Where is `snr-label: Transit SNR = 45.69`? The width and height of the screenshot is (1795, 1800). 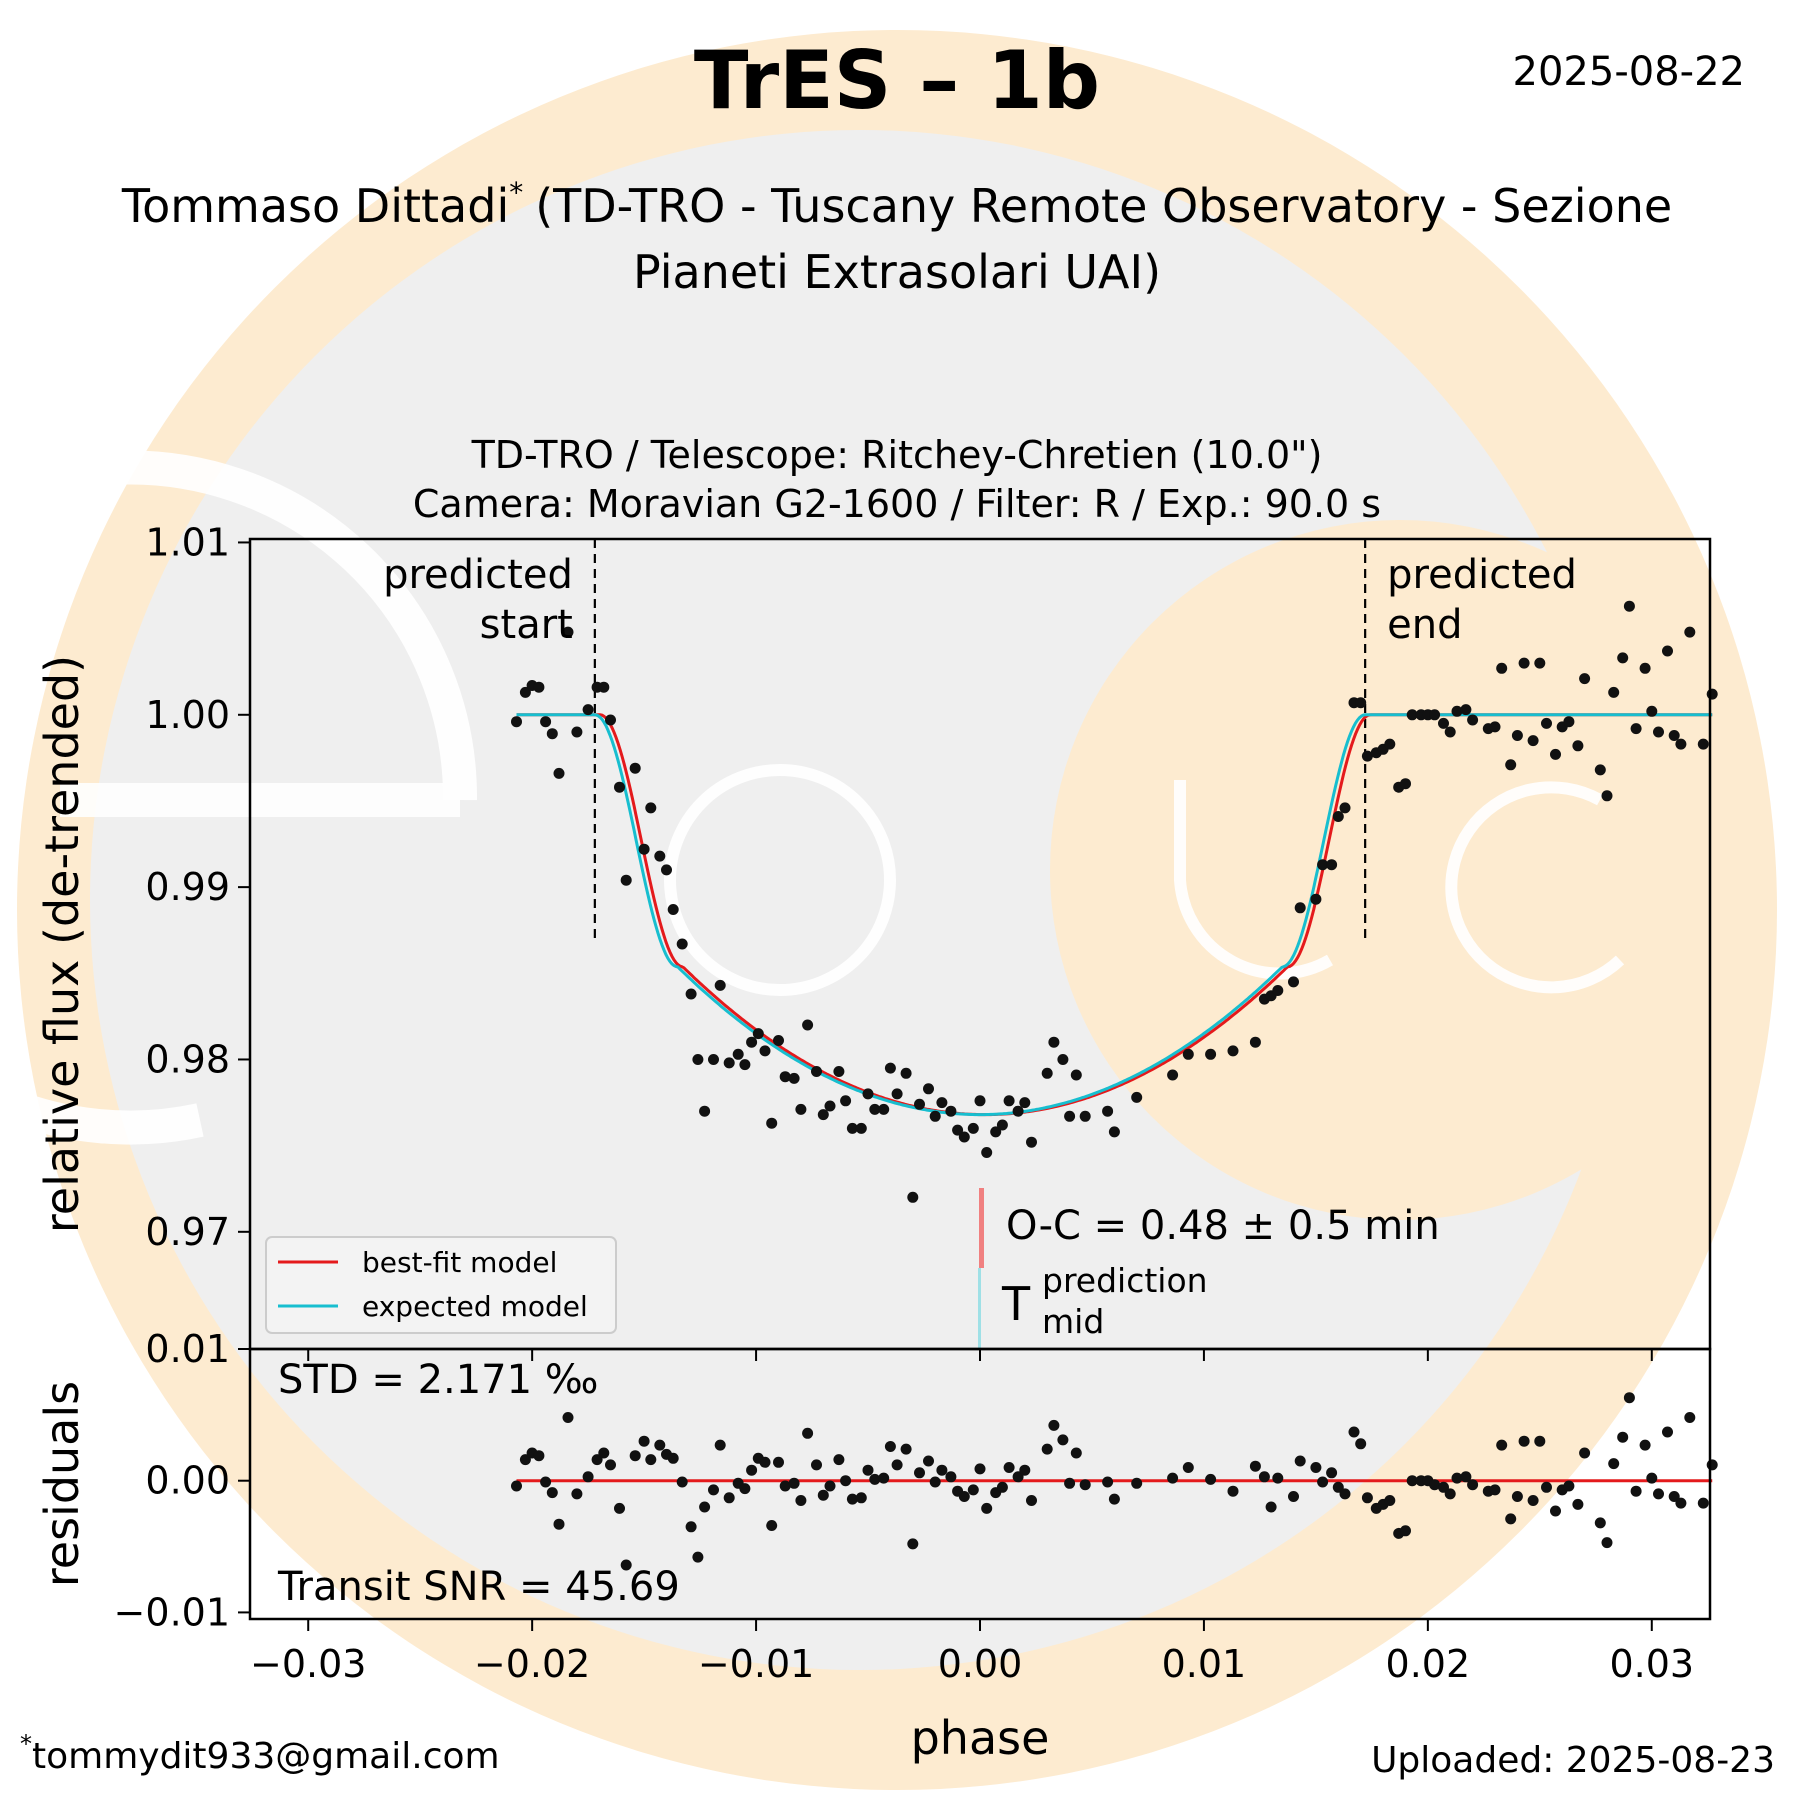
snr-label: Transit SNR = 45.69 is located at coordinates (478, 1587).